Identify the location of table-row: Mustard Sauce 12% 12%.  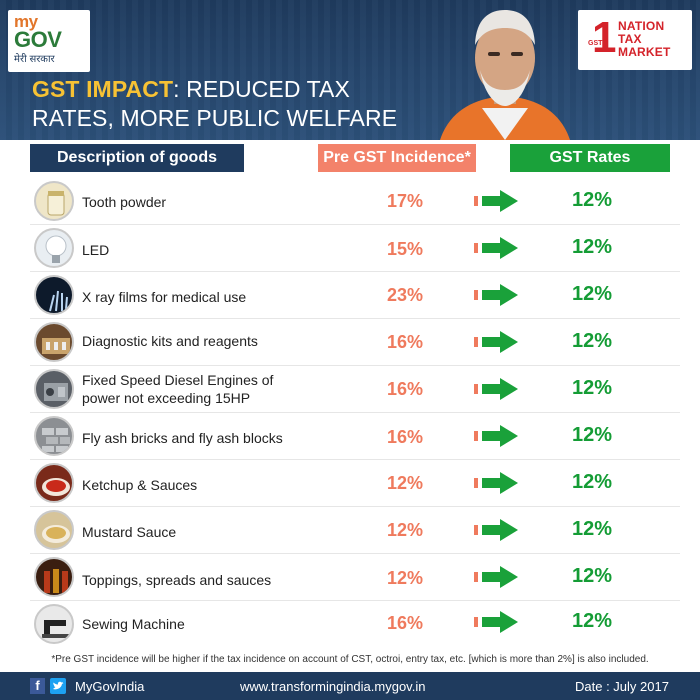
(350, 530).